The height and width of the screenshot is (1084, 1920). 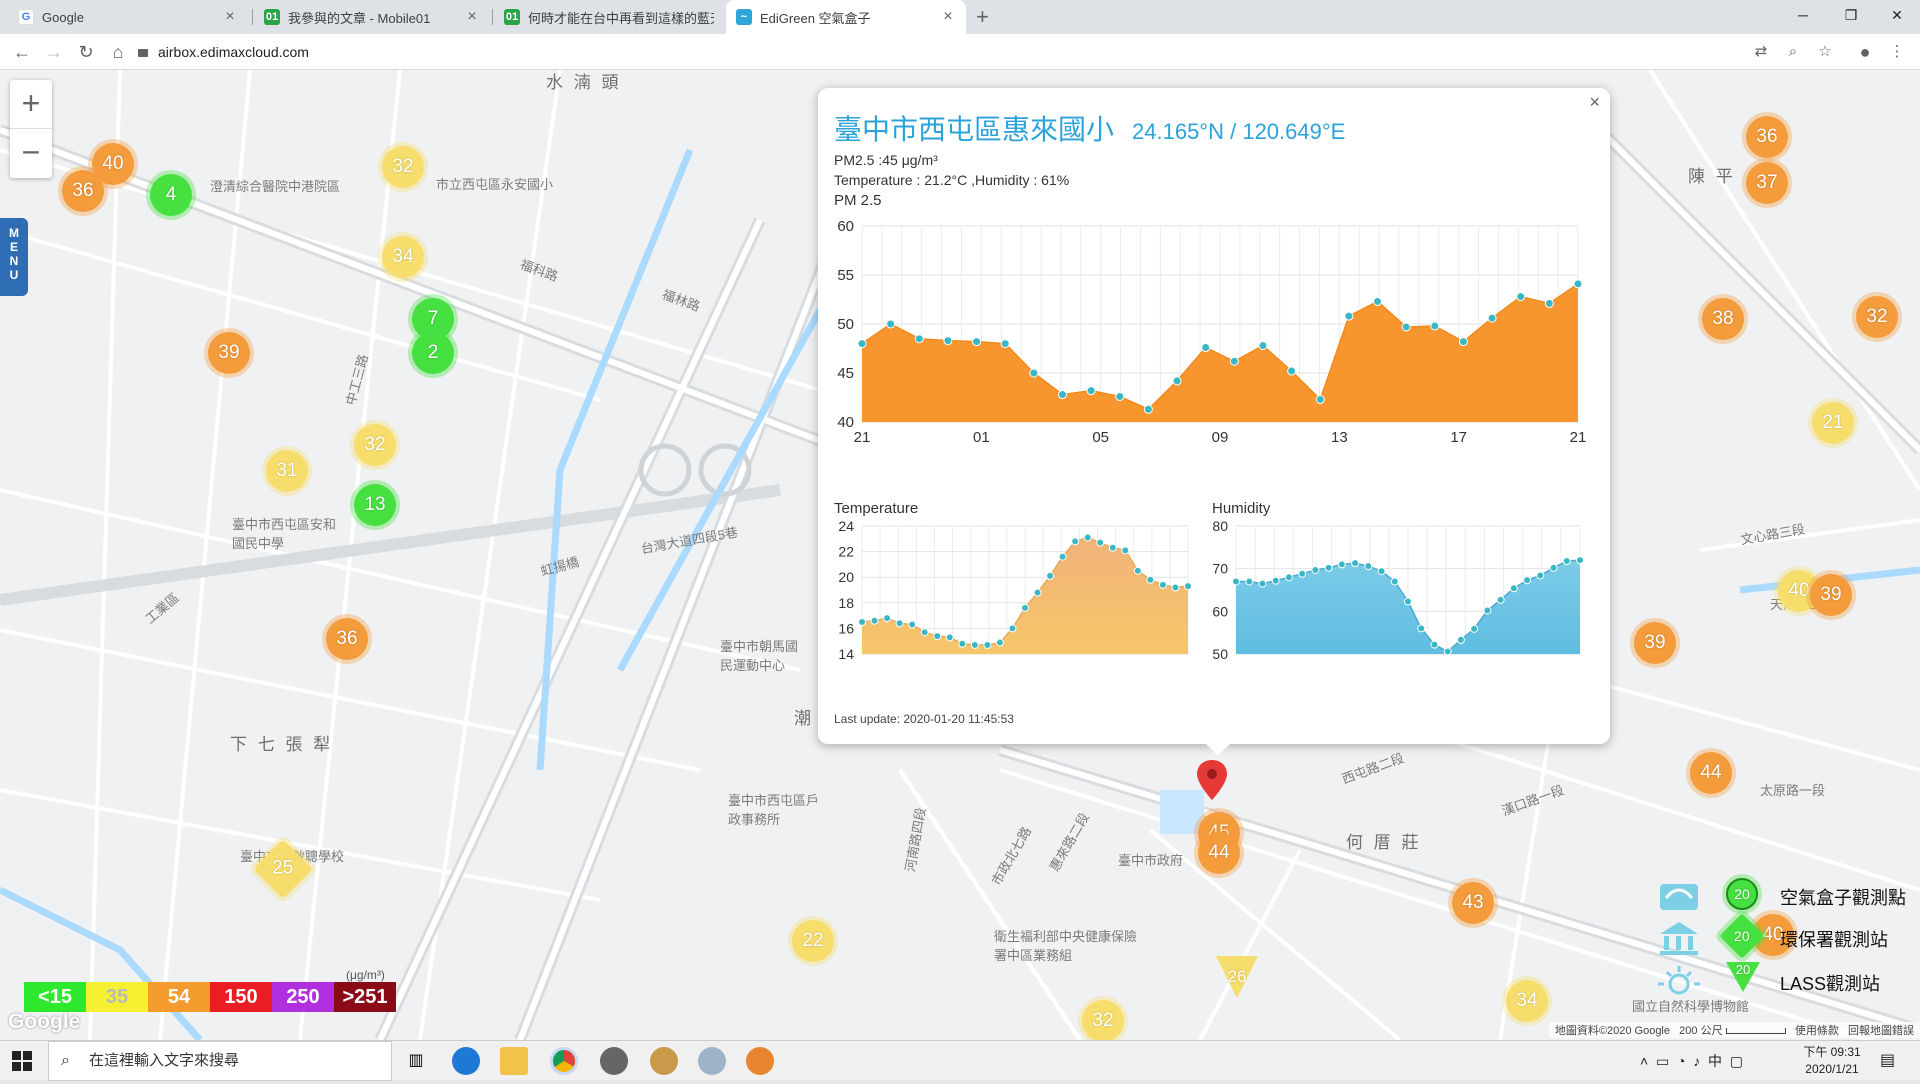 I want to click on new-tab-button: +, so click(x=982, y=16).